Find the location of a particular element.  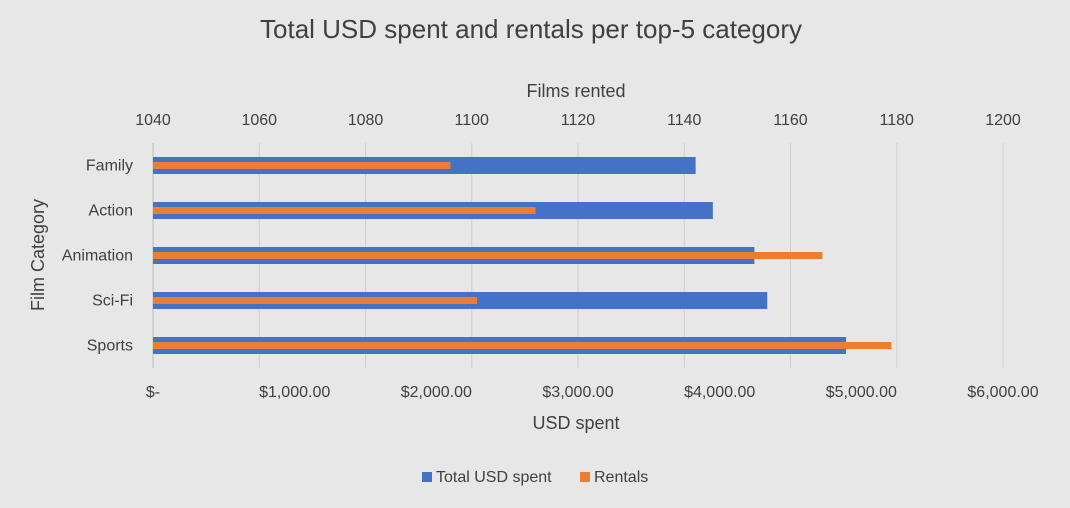

bottom-tick-label: $3,000.00 is located at coordinates (577, 392).